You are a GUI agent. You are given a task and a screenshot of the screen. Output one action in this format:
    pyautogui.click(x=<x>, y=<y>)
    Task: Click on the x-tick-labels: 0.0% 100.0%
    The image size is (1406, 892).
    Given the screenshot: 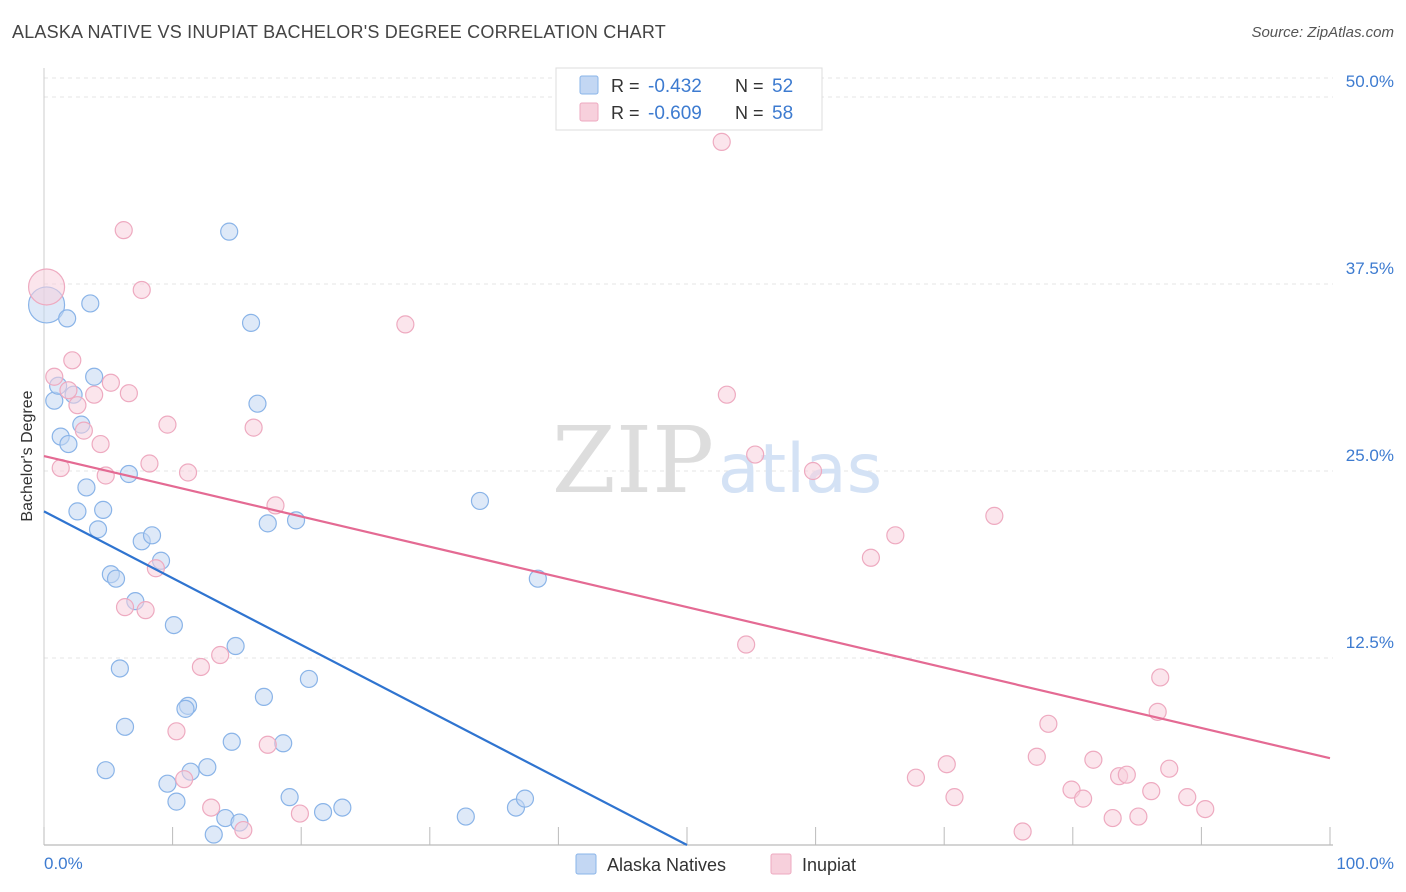 What is the action you would take?
    pyautogui.click(x=719, y=863)
    